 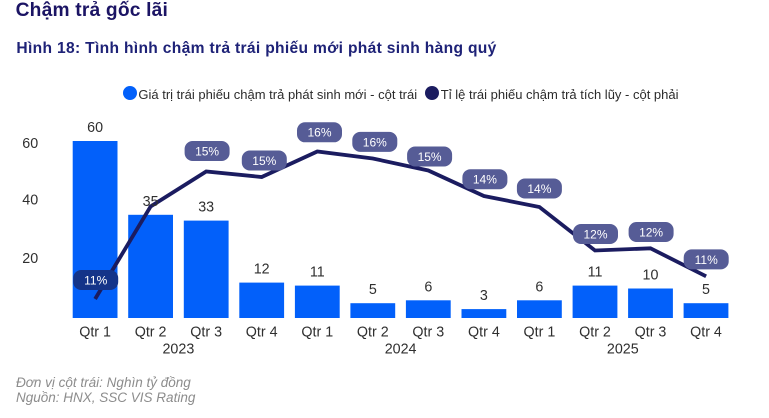 What do you see at coordinates (401, 350) in the screenshot?
I see `svg-text: 2024` at bounding box center [401, 350].